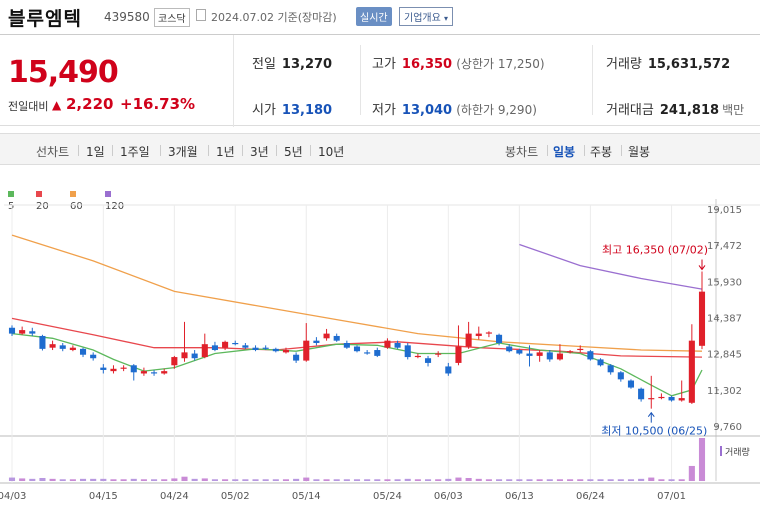 This screenshot has width=760, height=510. Describe the element at coordinates (357, 364) in the screenshot. I see `ma5-line` at that location.